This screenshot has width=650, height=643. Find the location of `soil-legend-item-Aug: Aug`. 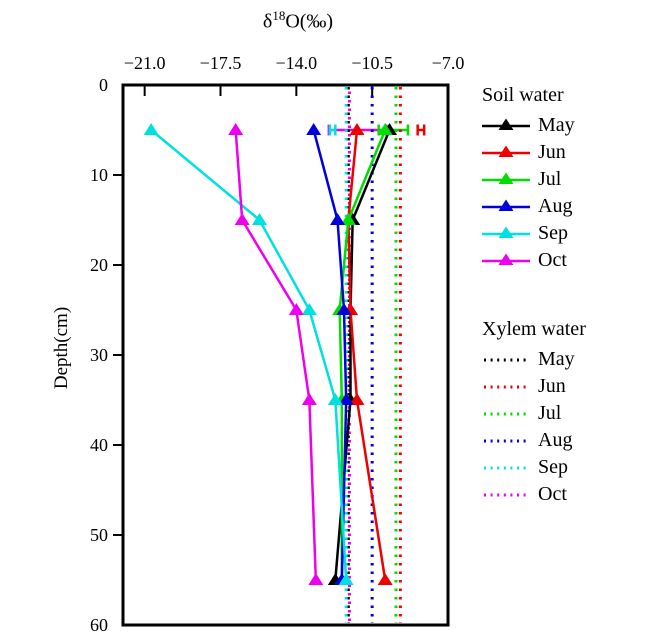

soil-legend-item-Aug: Aug is located at coordinates (566, 205).